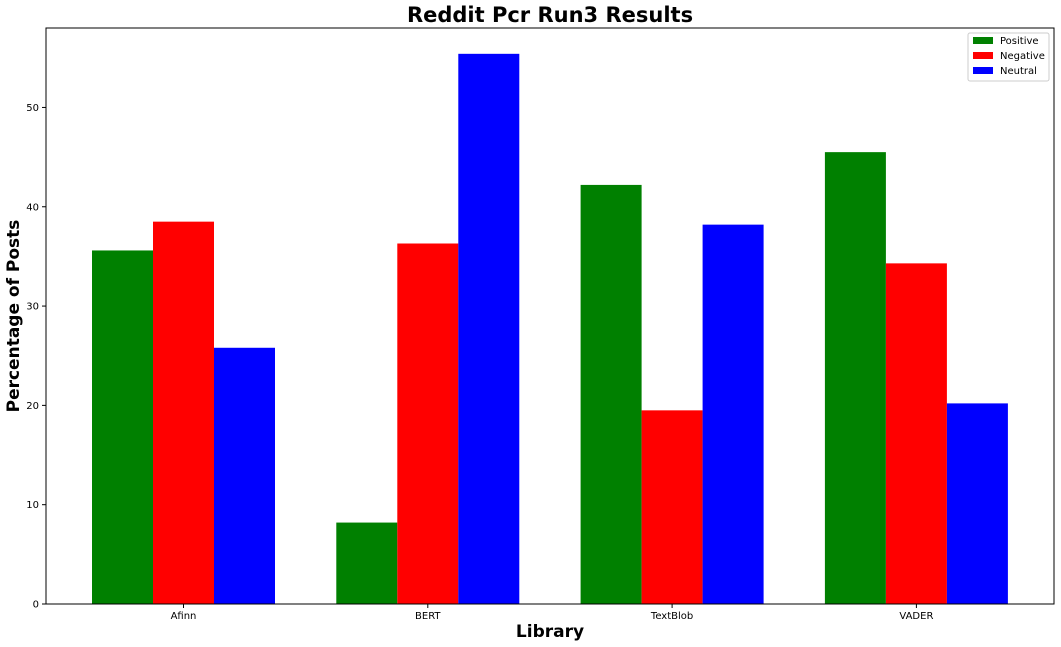 This screenshot has height=647, width=1061. Describe the element at coordinates (552, 613) in the screenshot. I see `x-axis: Afinn BERT TextBlob VADER` at that location.